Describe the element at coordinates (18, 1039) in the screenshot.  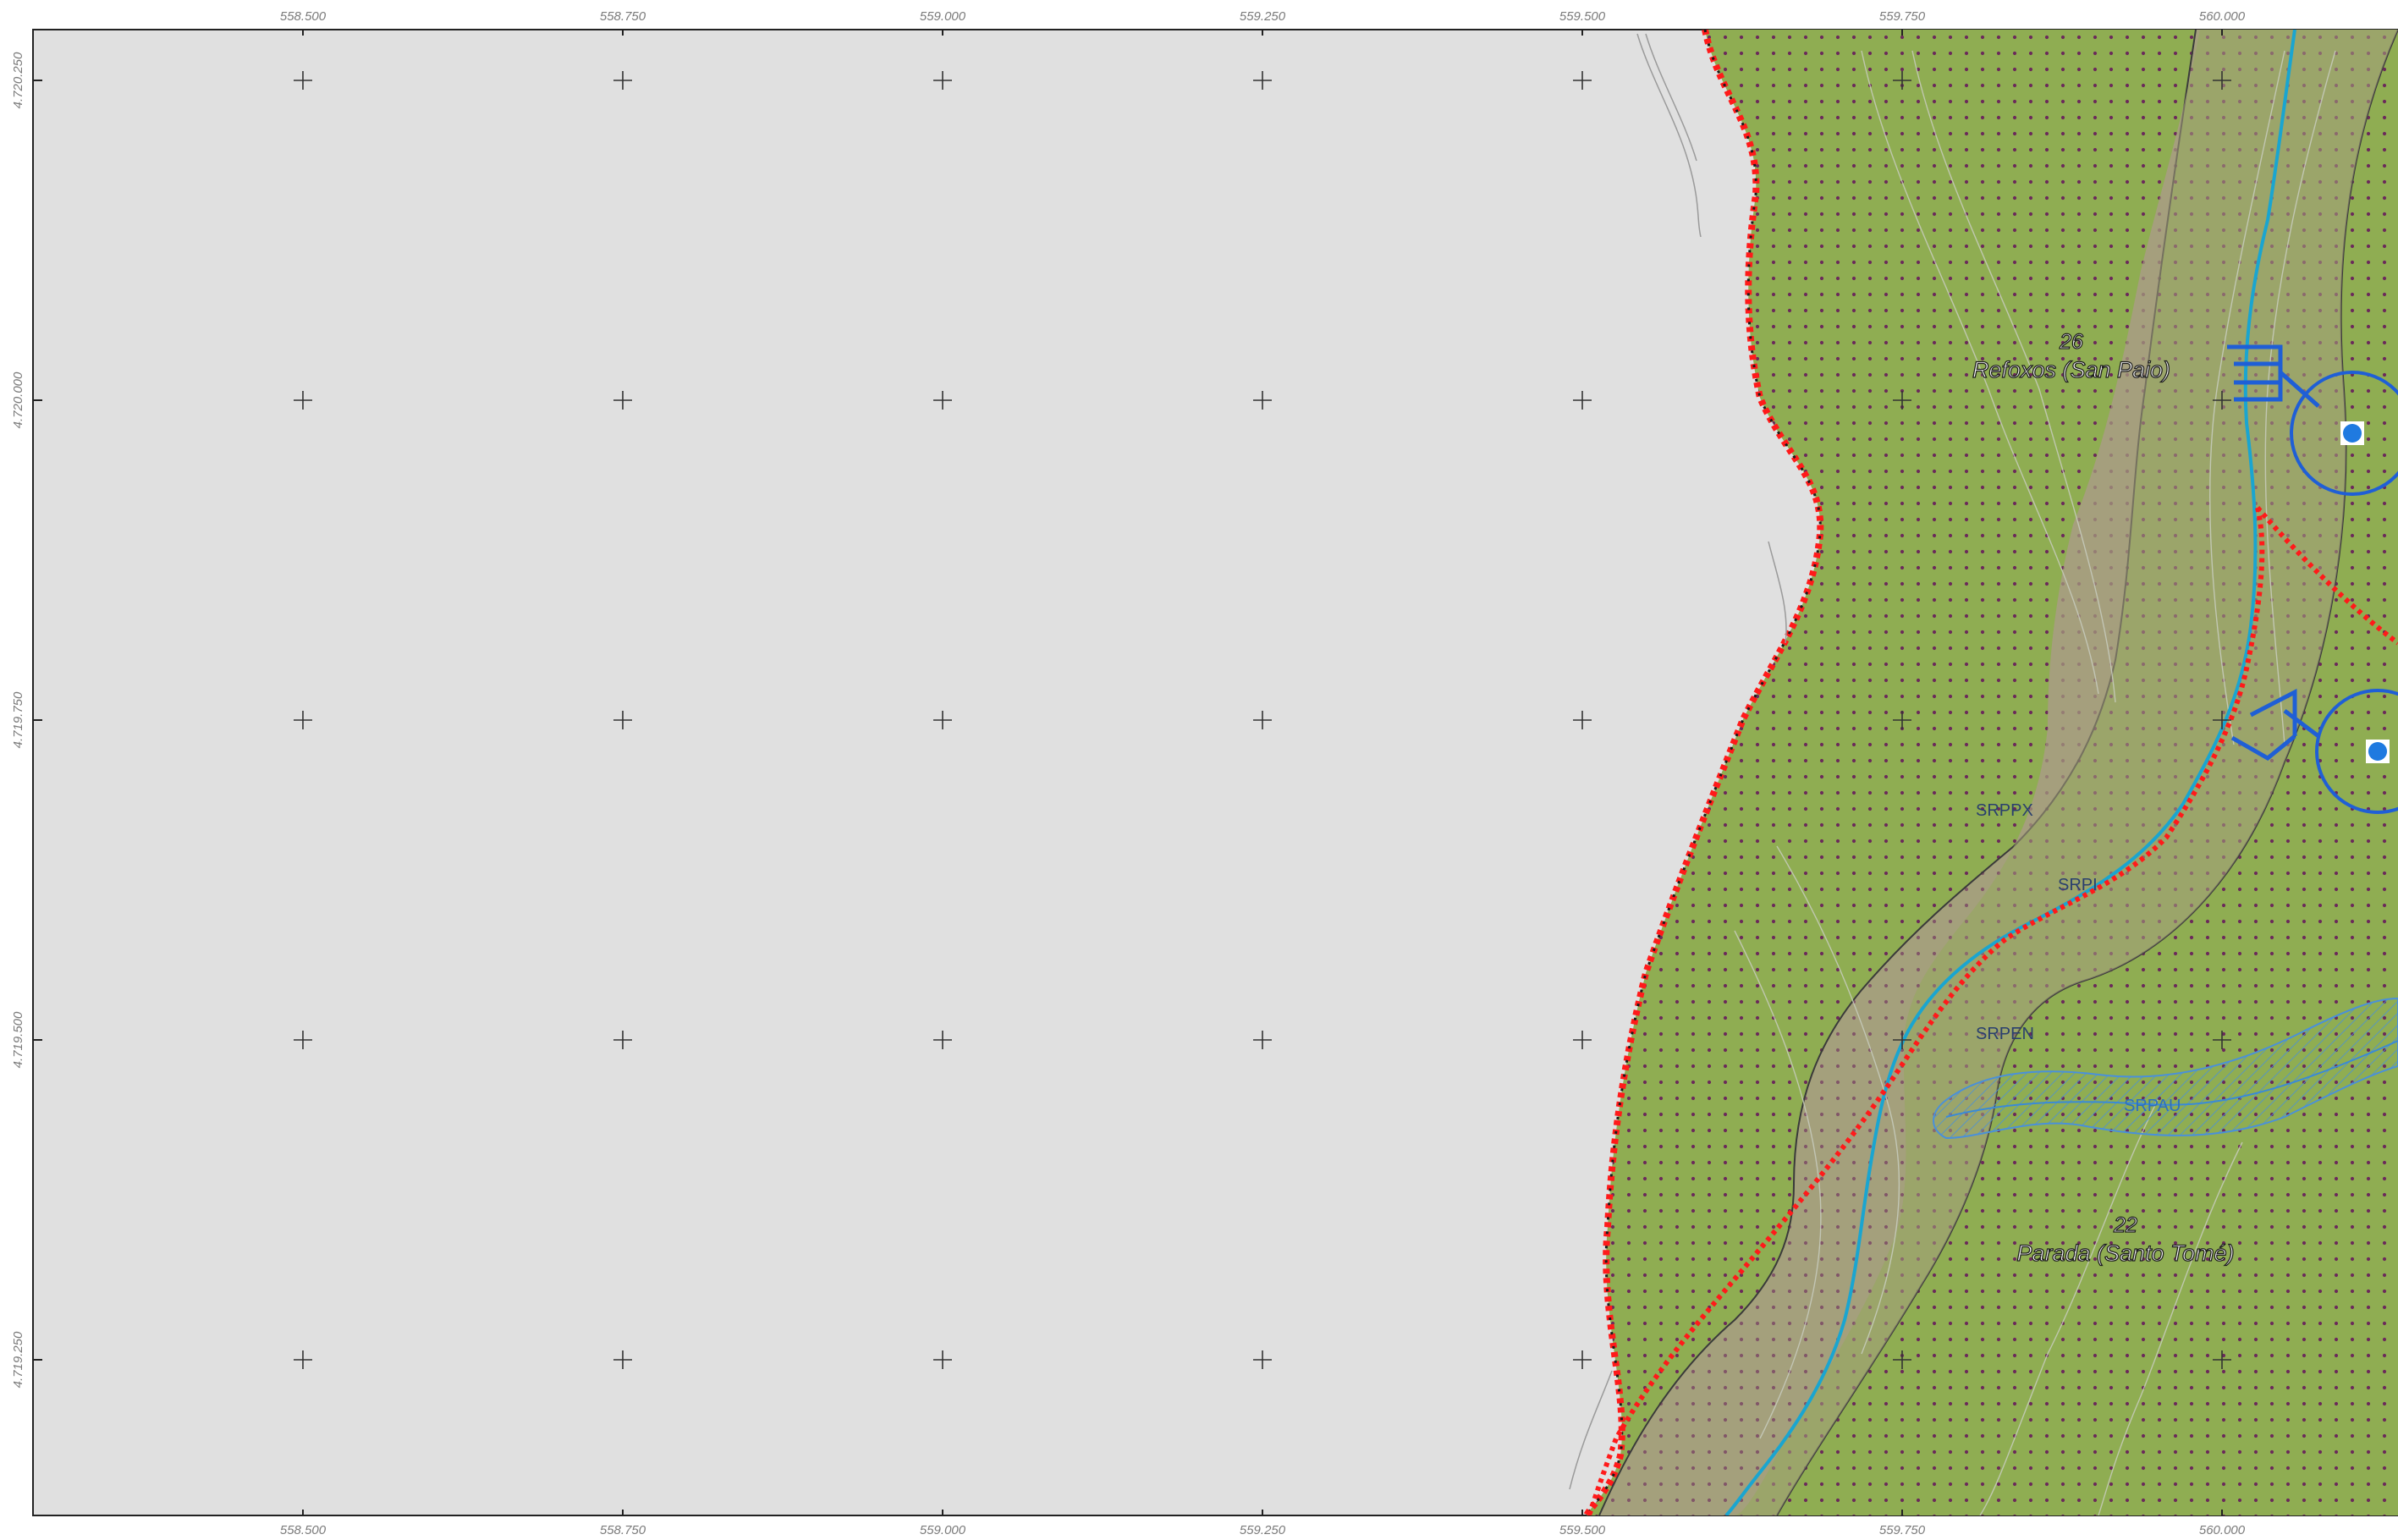
I see `y-tick-label: 4.719.500` at that location.